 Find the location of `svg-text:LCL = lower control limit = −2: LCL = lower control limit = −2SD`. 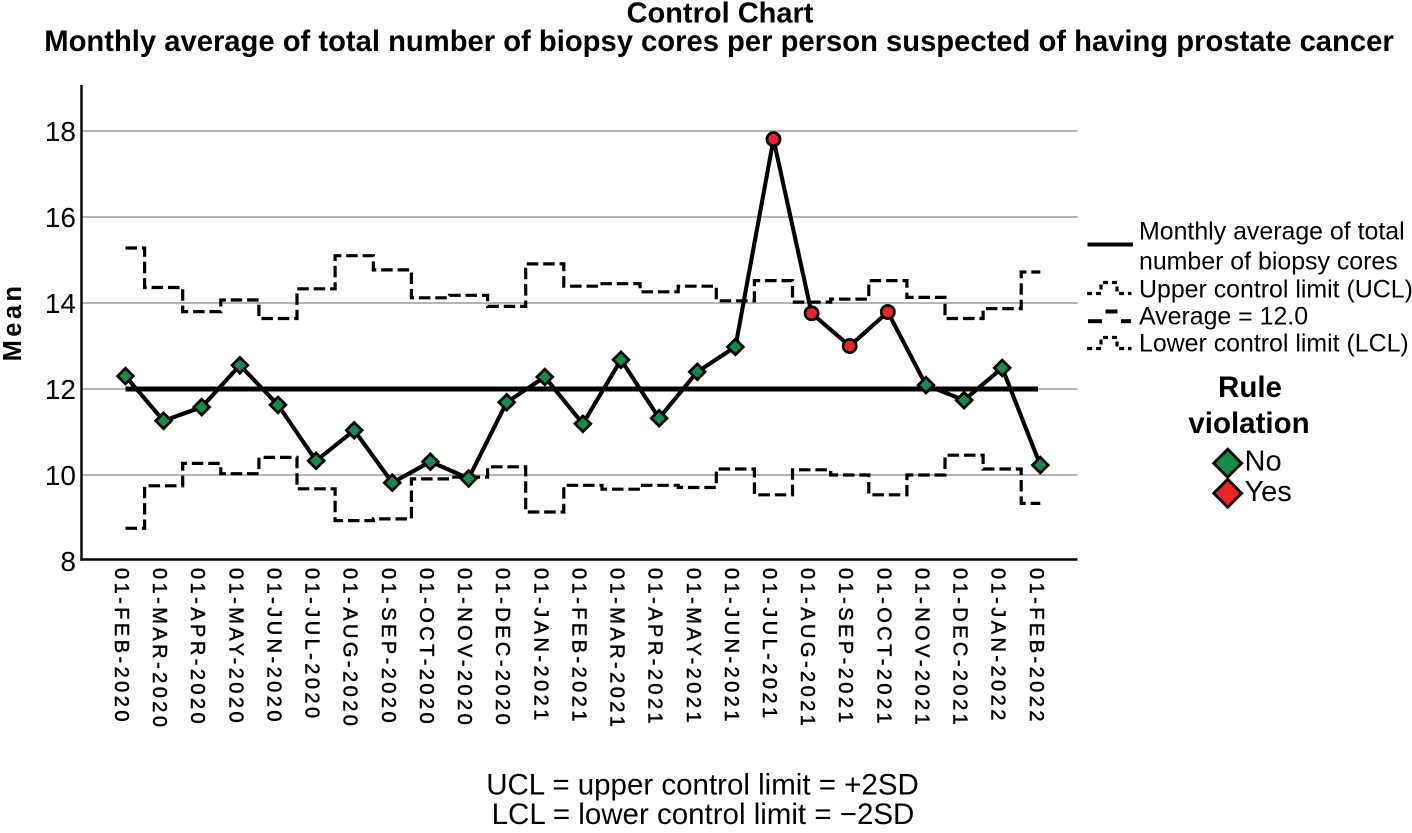

svg-text:LCL = lower control limit = −2: LCL = lower control limit = −2SD is located at coordinates (703, 813).